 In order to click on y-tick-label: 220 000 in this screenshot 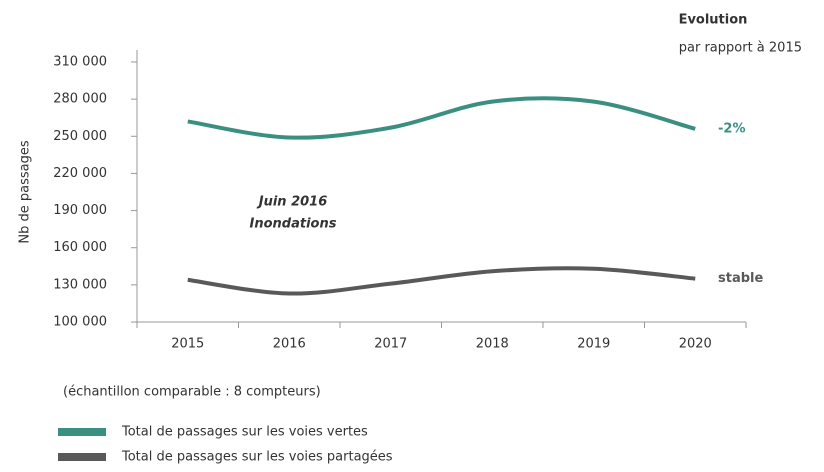, I will do `click(80, 173)`.